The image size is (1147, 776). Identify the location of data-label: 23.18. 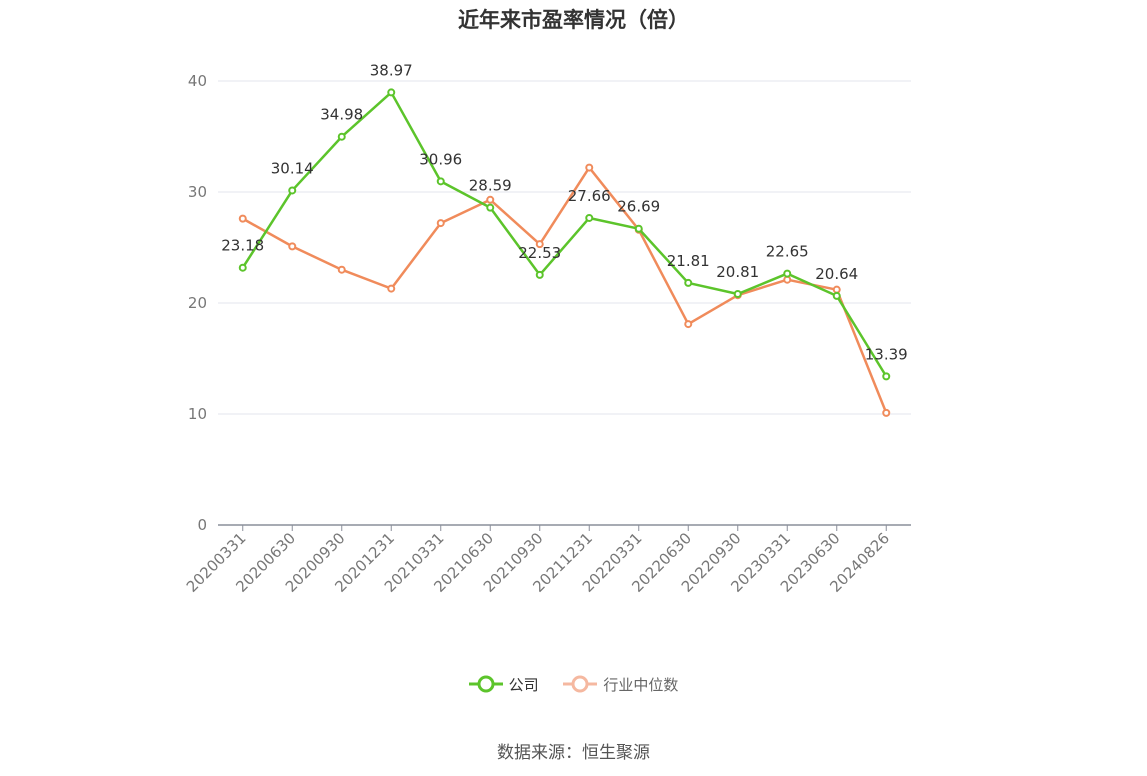
(242, 246).